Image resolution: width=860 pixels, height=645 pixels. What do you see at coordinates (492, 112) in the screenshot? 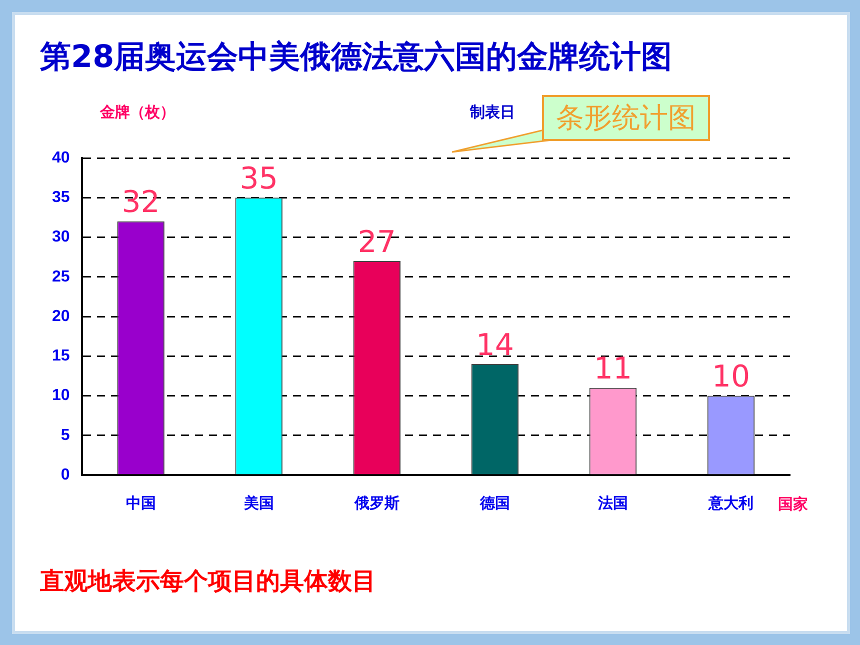
I see `text: 制表日` at bounding box center [492, 112].